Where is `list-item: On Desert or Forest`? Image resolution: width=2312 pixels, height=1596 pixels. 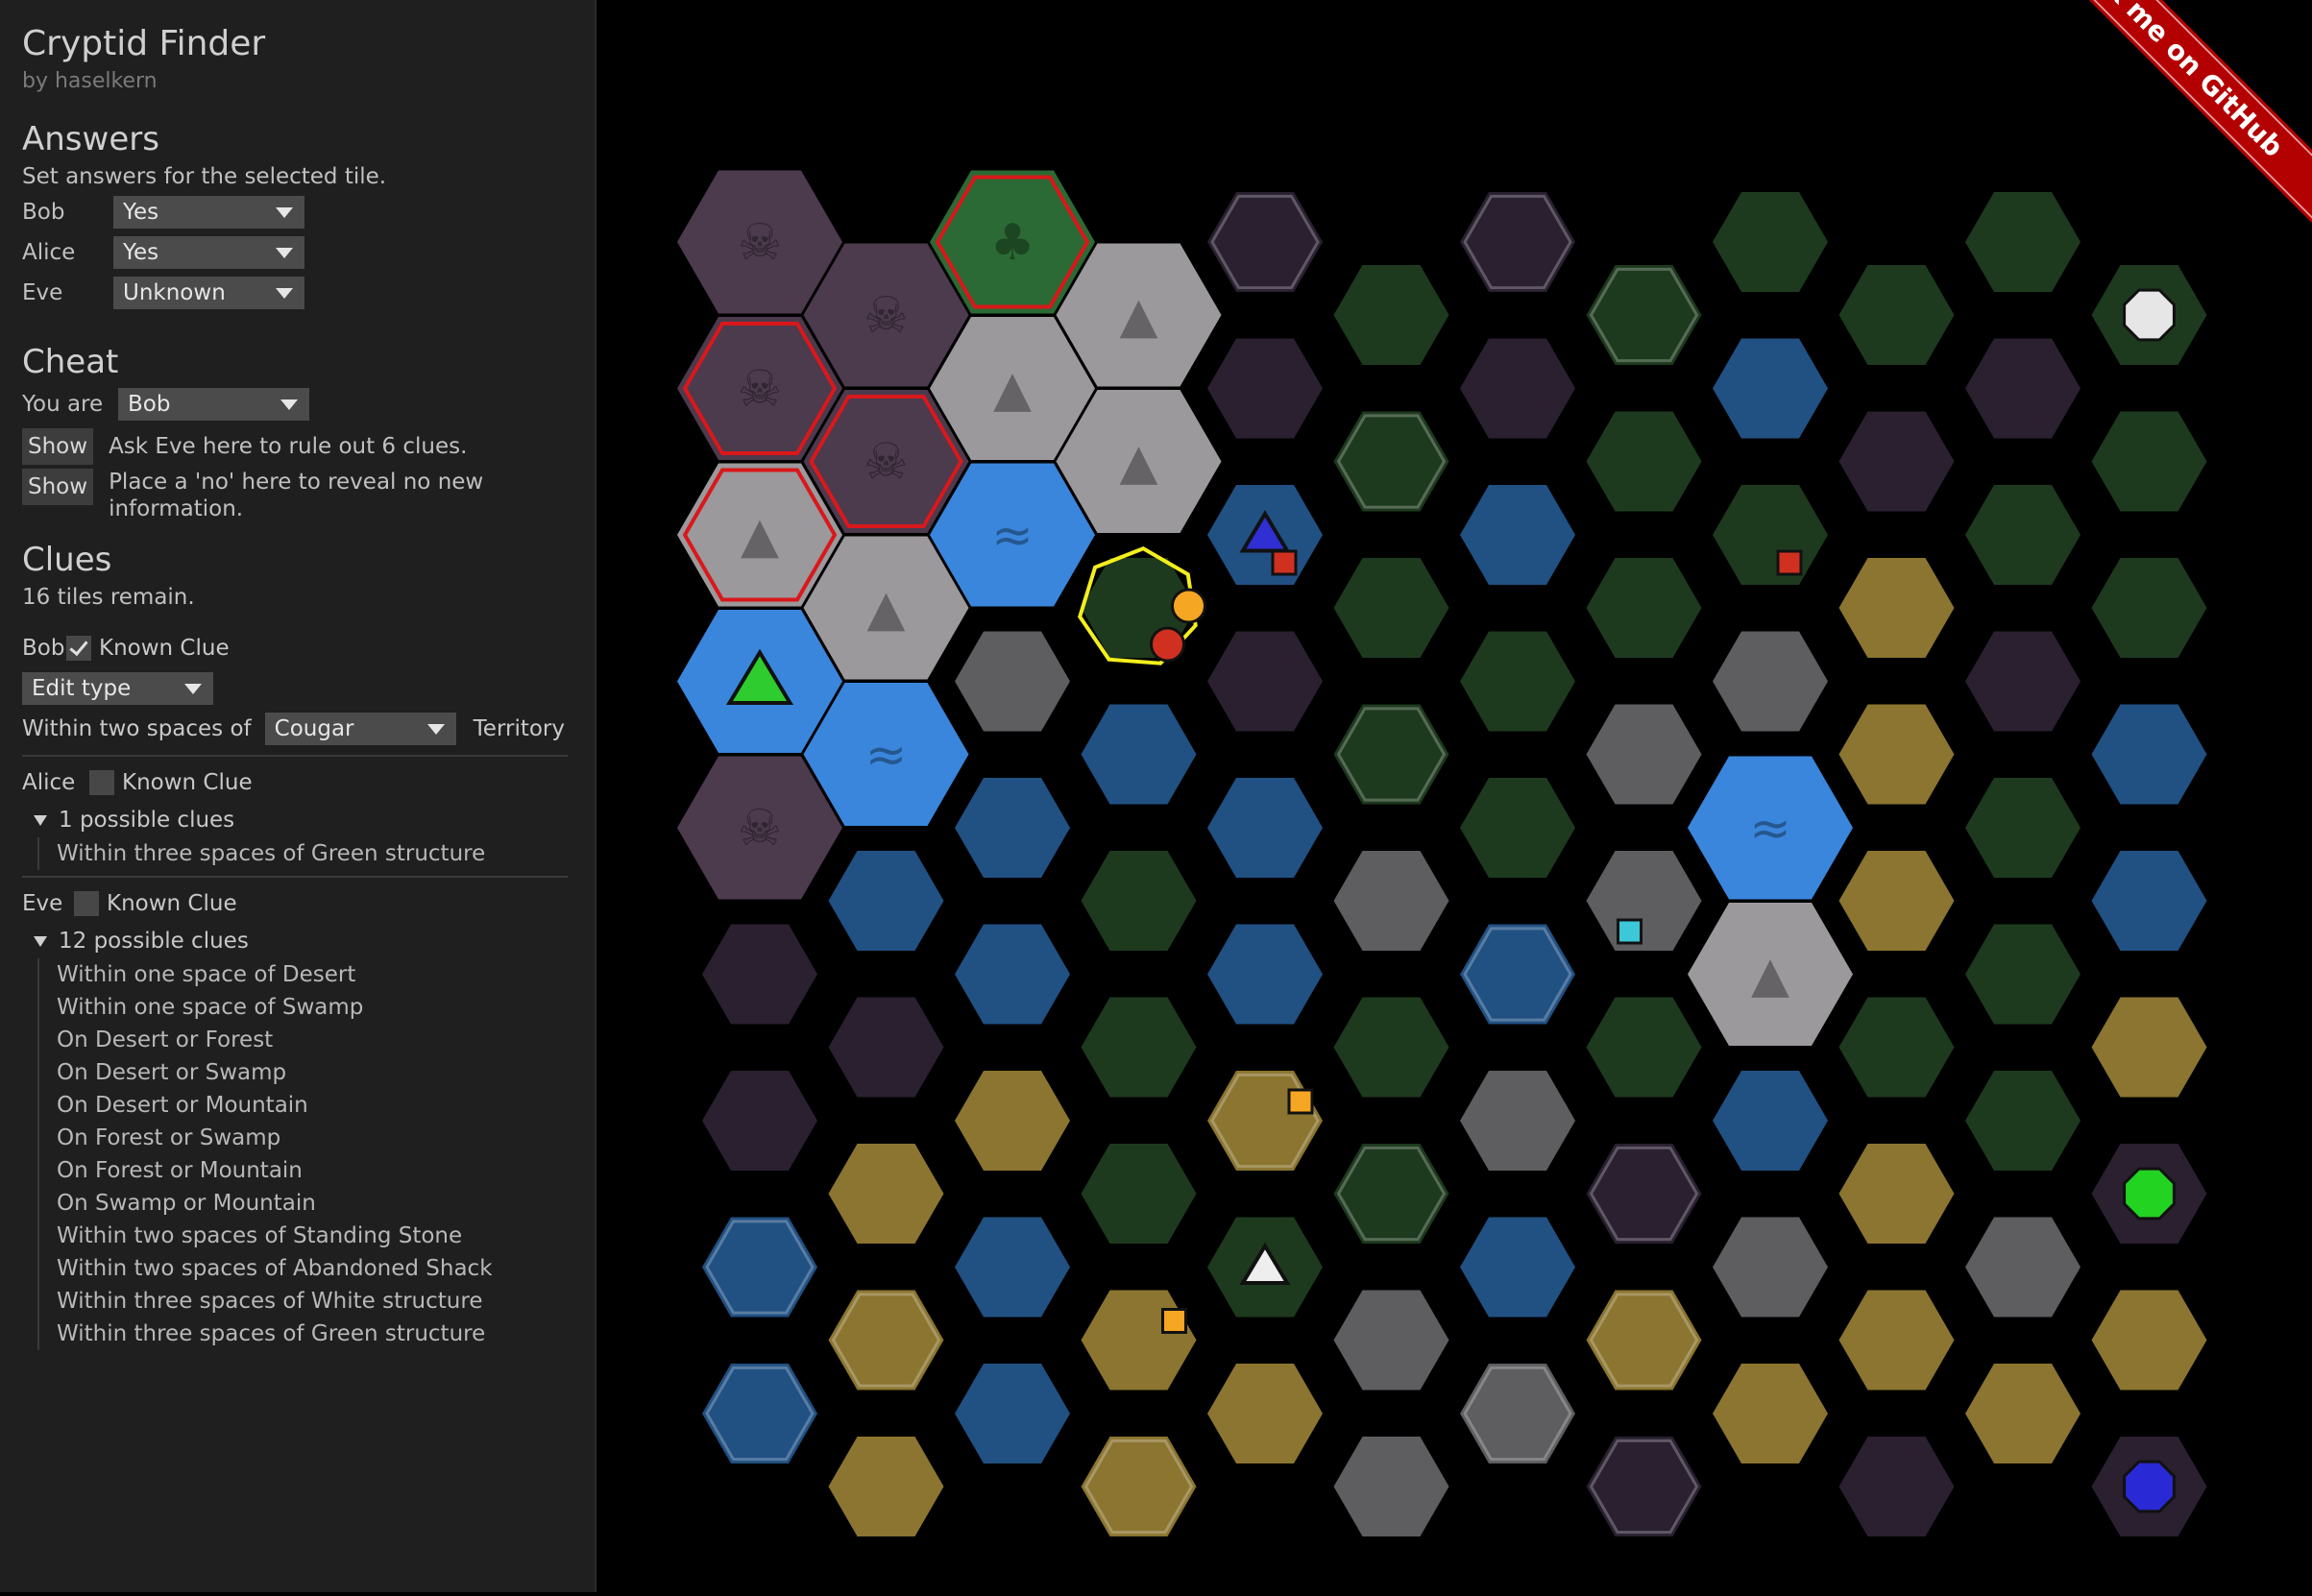 list-item: On Desert or Forest is located at coordinates (166, 1040).